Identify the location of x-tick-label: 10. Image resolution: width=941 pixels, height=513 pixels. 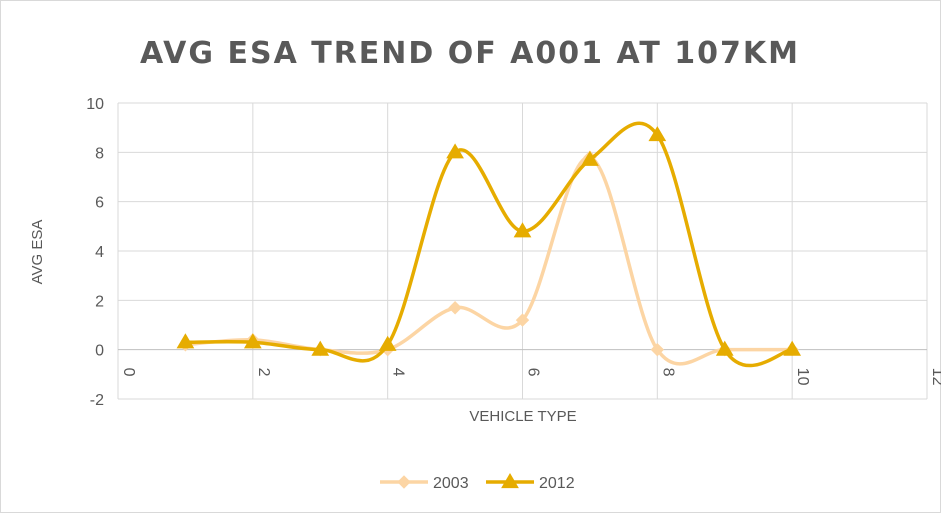
(802, 377).